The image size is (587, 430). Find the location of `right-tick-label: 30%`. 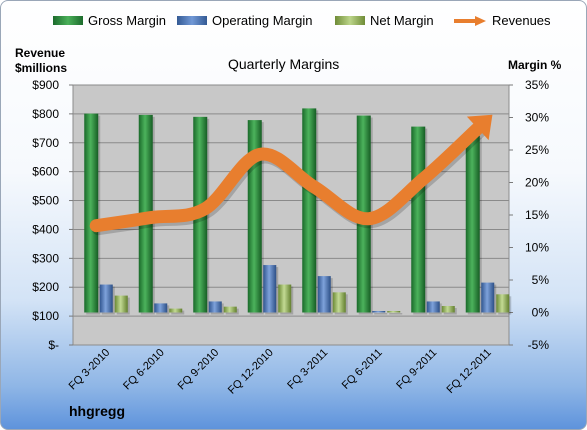

right-tick-label: 30% is located at coordinates (537, 118).